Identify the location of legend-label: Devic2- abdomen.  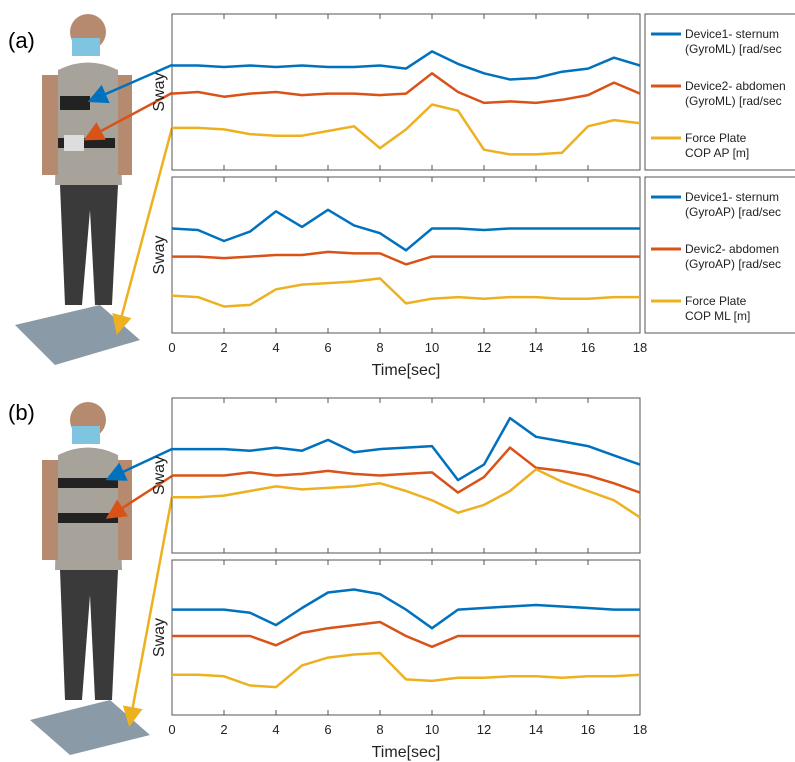
(732, 249).